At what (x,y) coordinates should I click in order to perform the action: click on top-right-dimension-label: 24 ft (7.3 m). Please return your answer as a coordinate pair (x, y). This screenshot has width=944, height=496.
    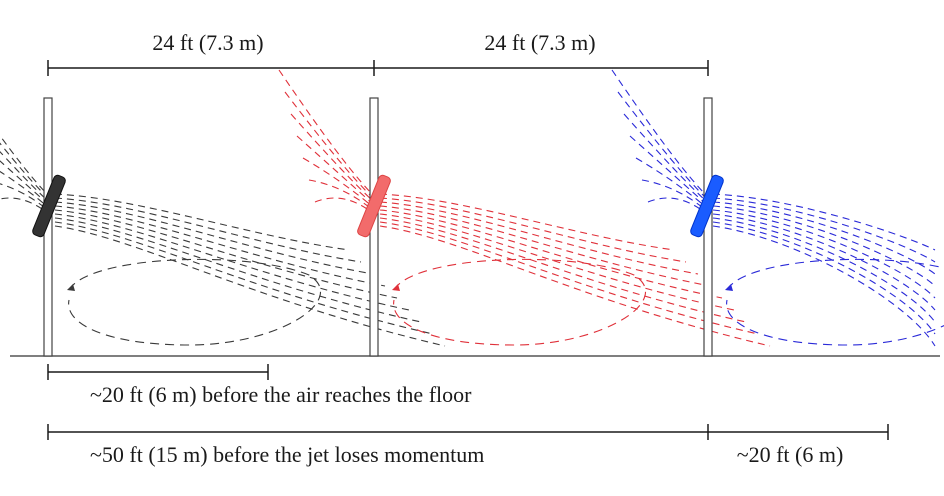
    Looking at the image, I should click on (539, 42).